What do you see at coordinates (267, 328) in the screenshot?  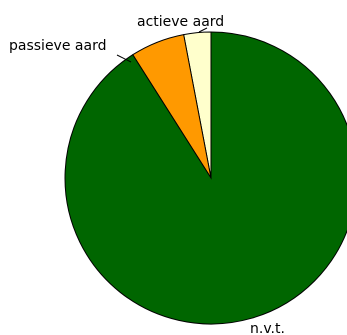 I see `slice-label-nvt: n.v.t.` at bounding box center [267, 328].